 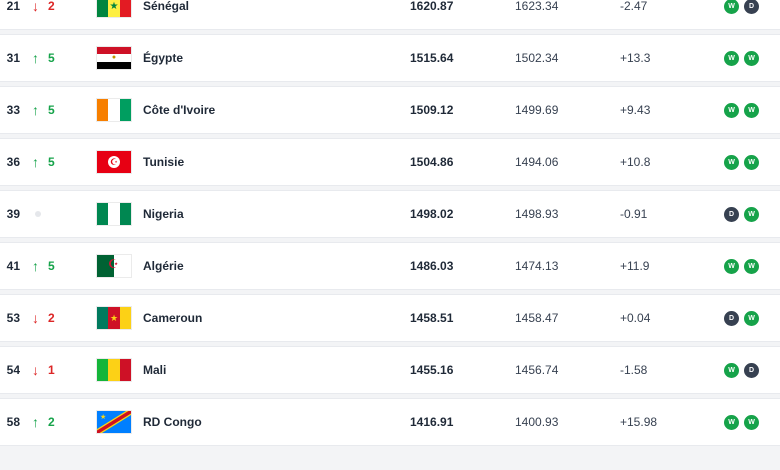 I want to click on points-difference: +0.04, so click(x=635, y=318).